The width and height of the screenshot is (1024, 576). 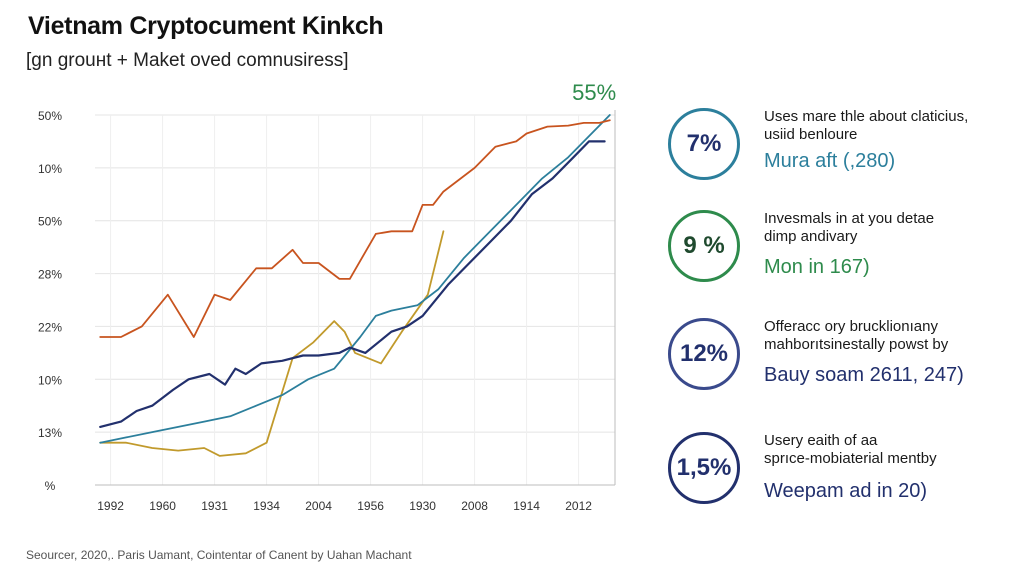 What do you see at coordinates (422, 506) in the screenshot?
I see `x-tick-label: 1930` at bounding box center [422, 506].